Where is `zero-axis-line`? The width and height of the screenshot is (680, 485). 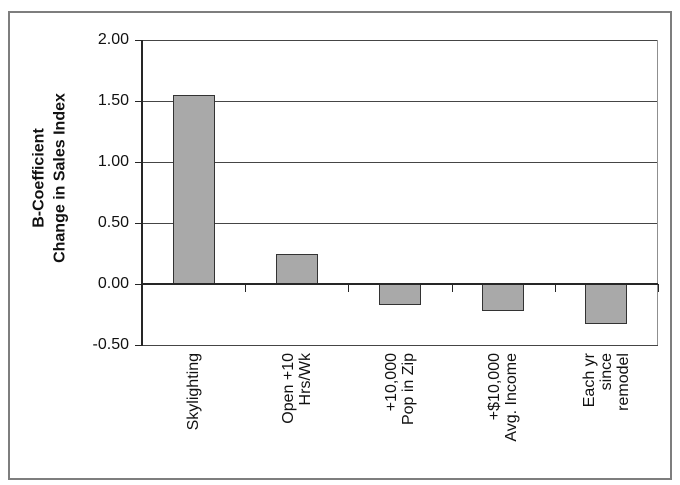 zero-axis-line is located at coordinates (400, 284).